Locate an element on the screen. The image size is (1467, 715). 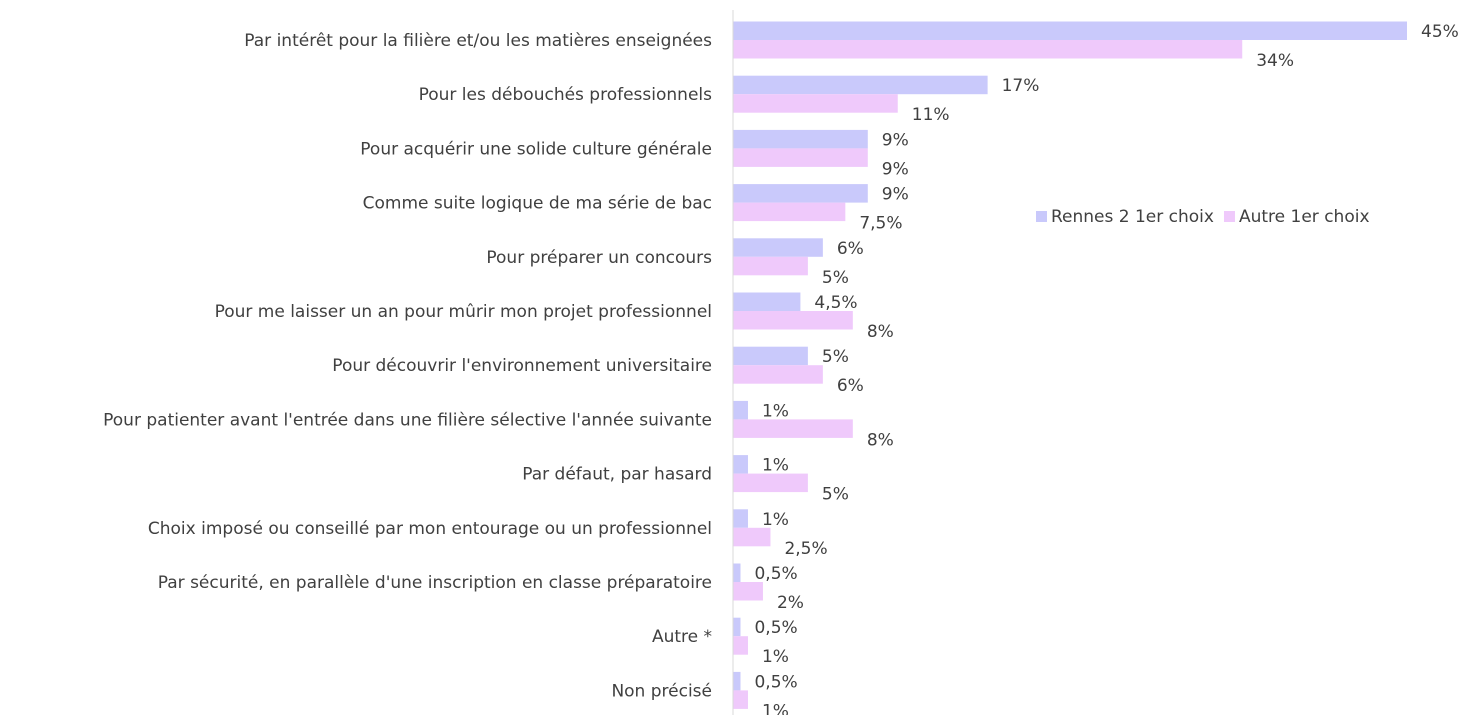
legend-label: Autre 1er choix is located at coordinates (1304, 217).